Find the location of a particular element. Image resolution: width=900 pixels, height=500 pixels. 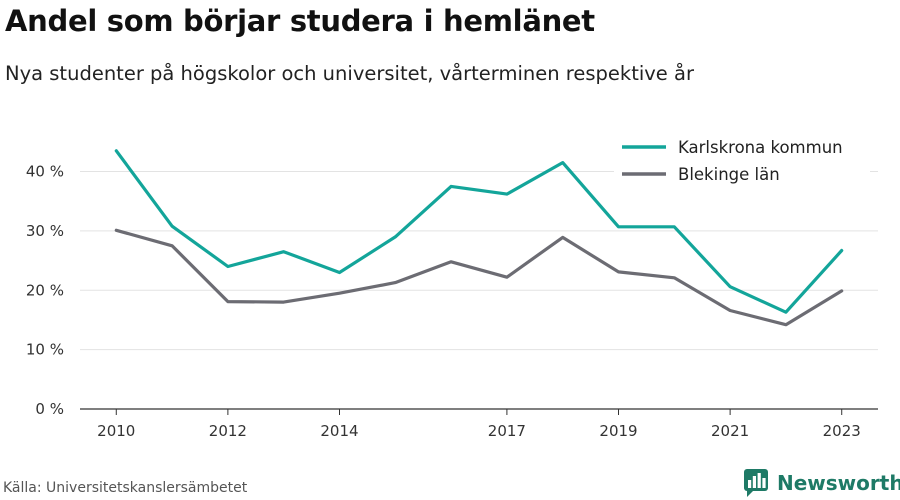

y-tick-label: 40 % is located at coordinates (45, 172).